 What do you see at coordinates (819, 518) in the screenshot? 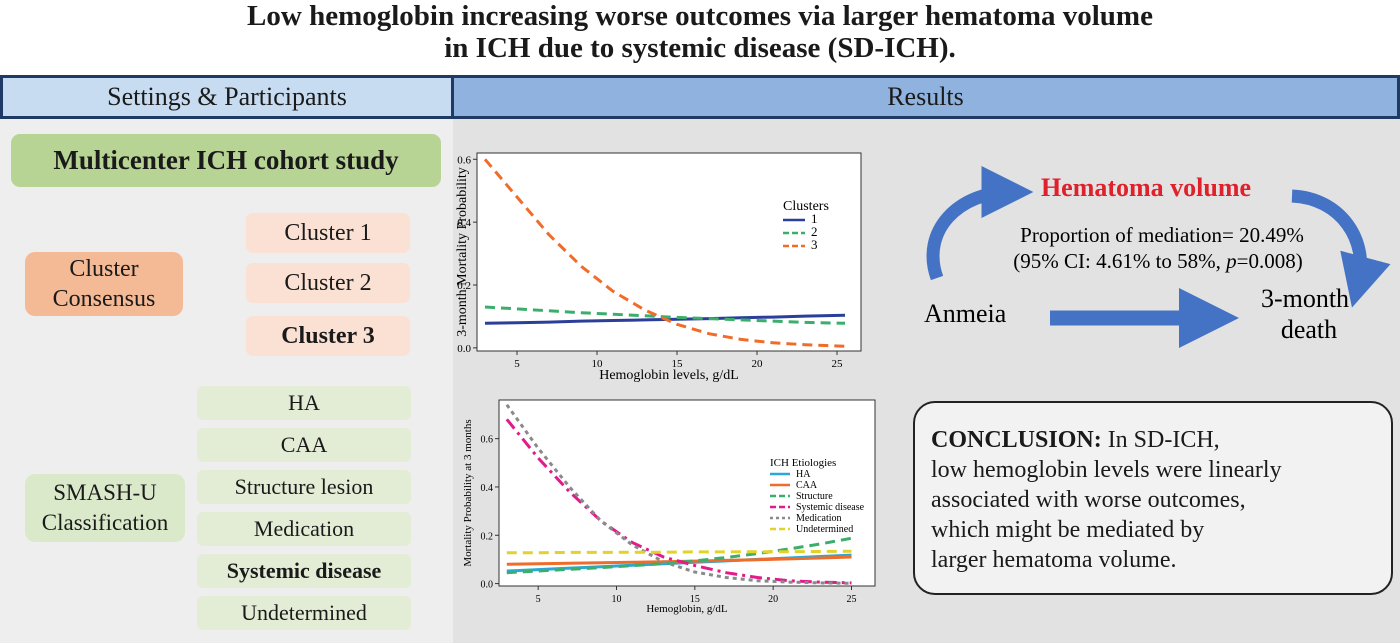
I see `chart-2-legend-label: Medication` at bounding box center [819, 518].